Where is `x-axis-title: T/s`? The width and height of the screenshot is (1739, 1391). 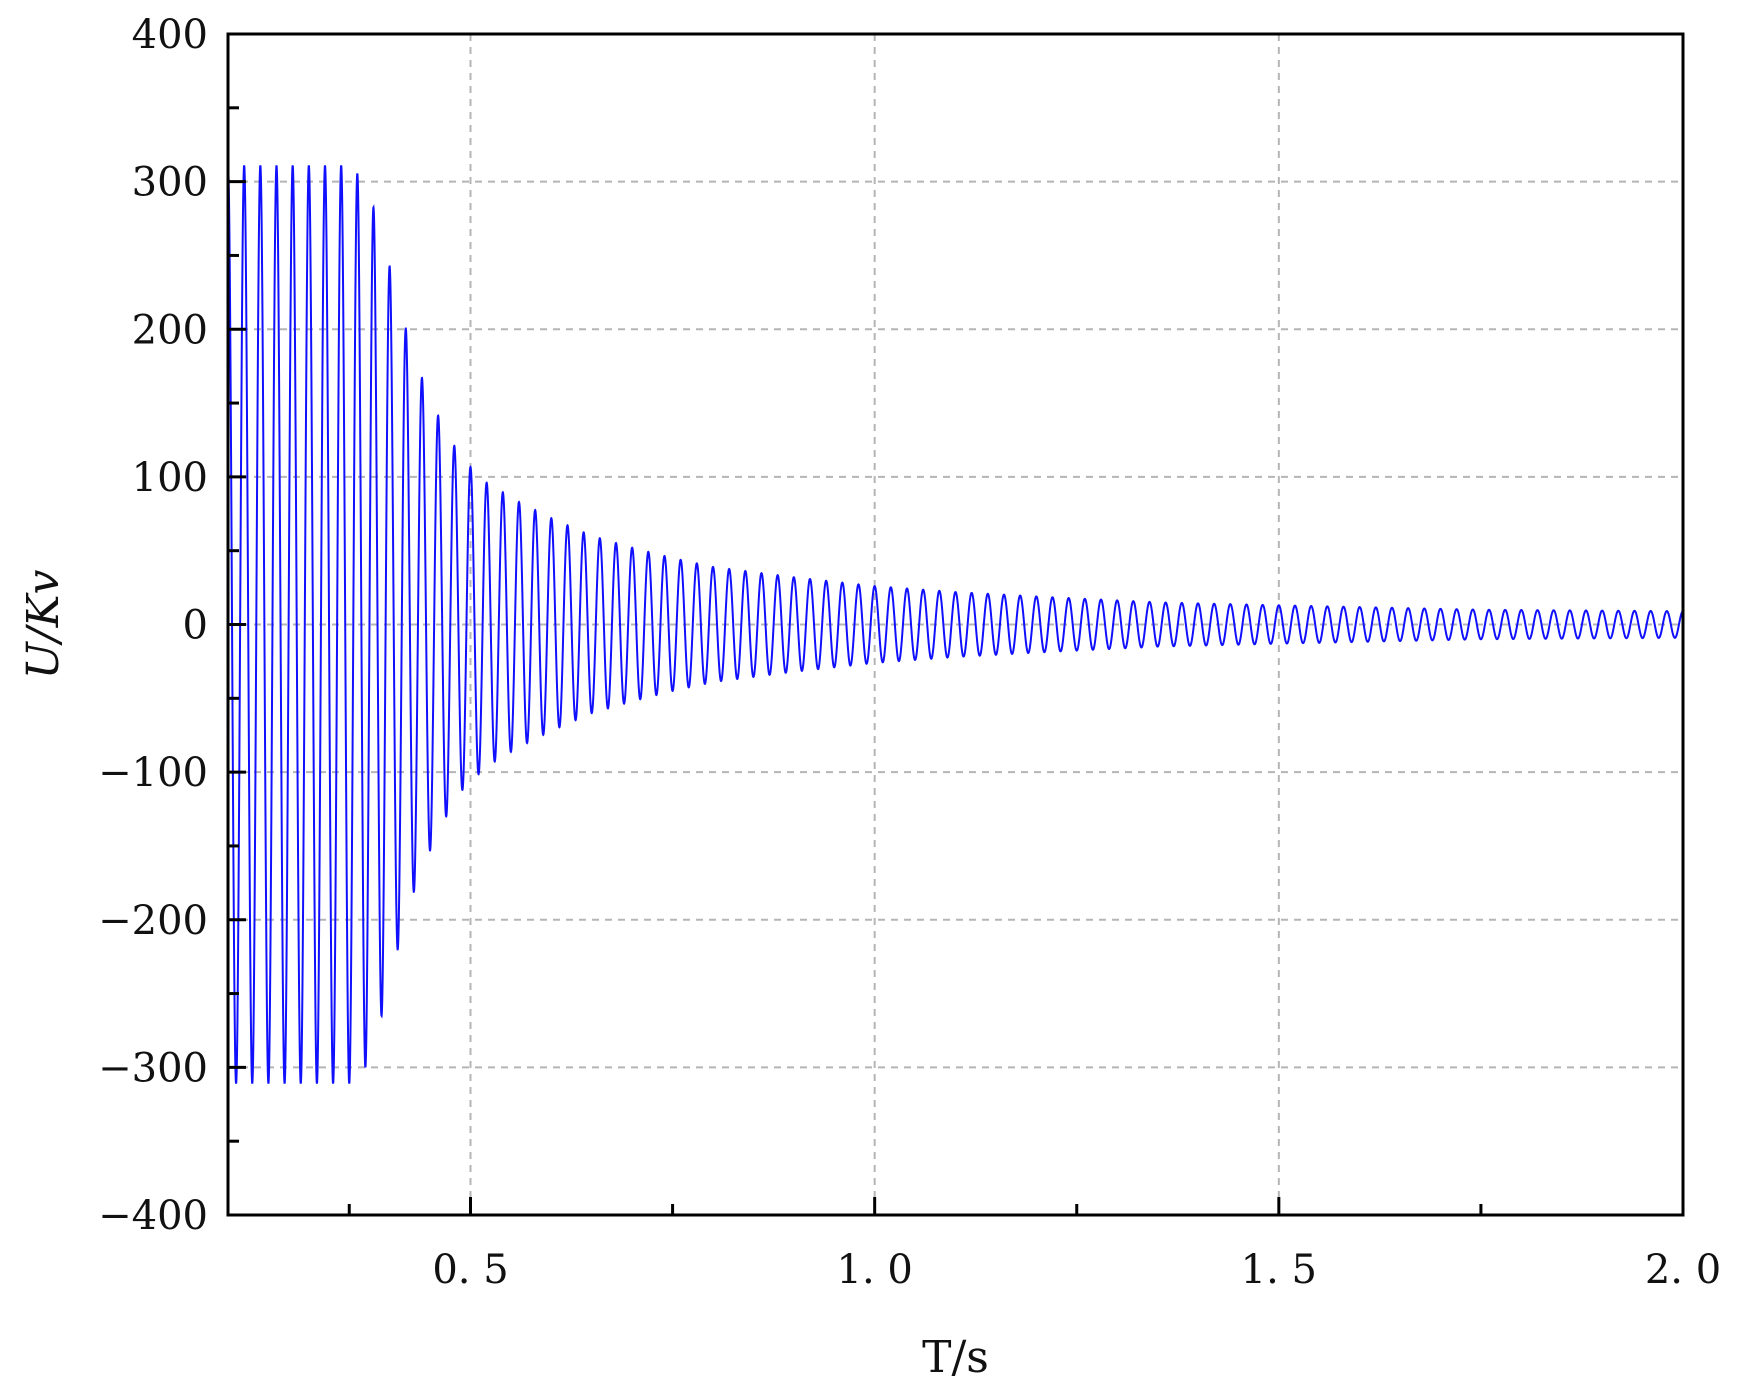
x-axis-title: T/s is located at coordinates (955, 1357).